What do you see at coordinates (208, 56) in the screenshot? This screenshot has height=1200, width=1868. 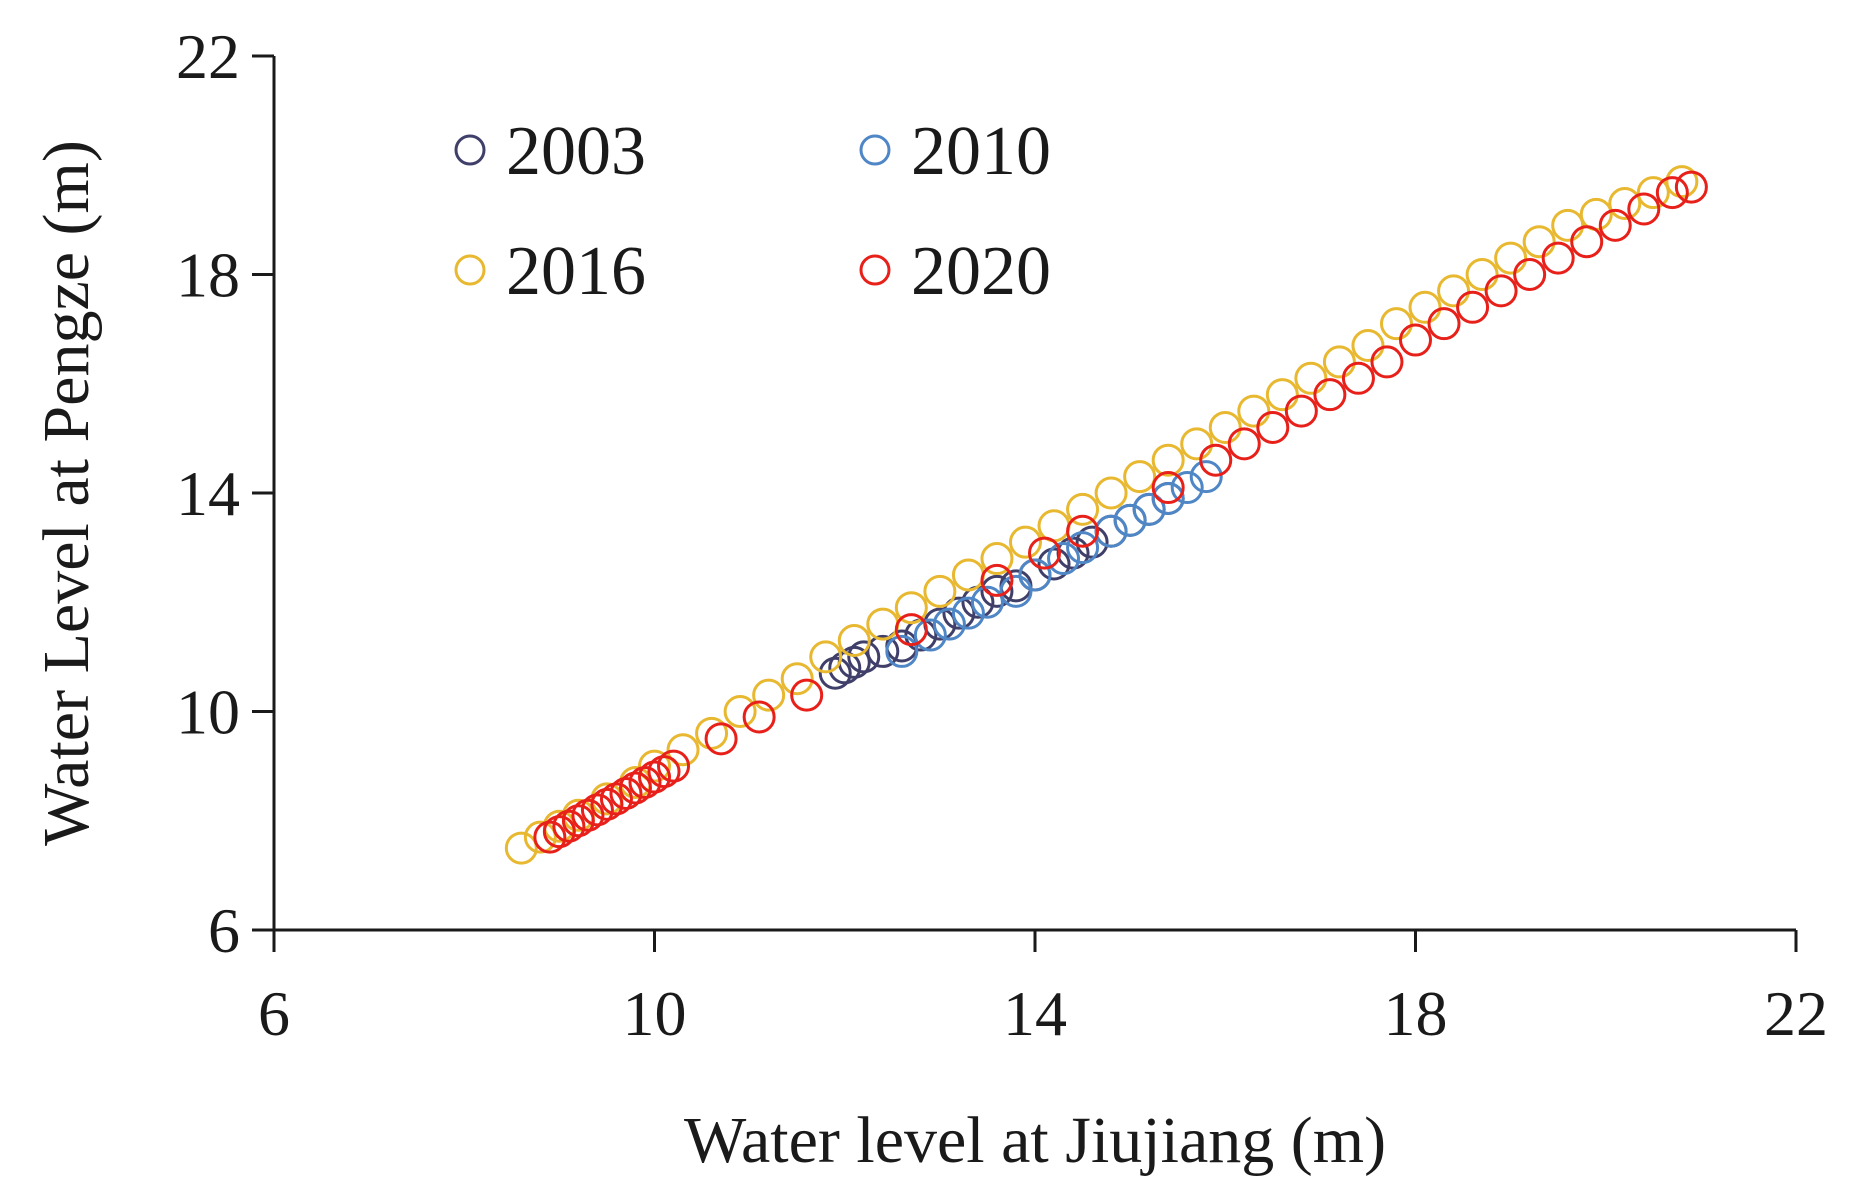 I see `y-tick-label: 22` at bounding box center [208, 56].